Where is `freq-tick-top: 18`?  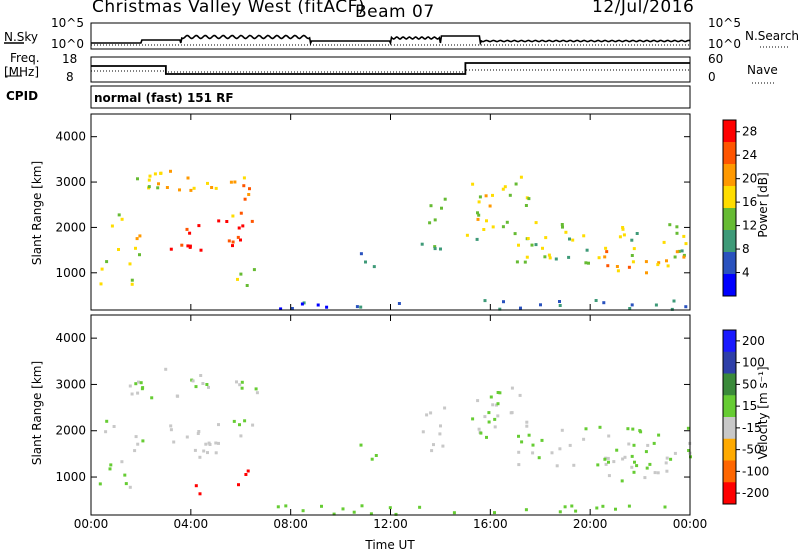 freq-tick-top: 18 is located at coordinates (70, 59).